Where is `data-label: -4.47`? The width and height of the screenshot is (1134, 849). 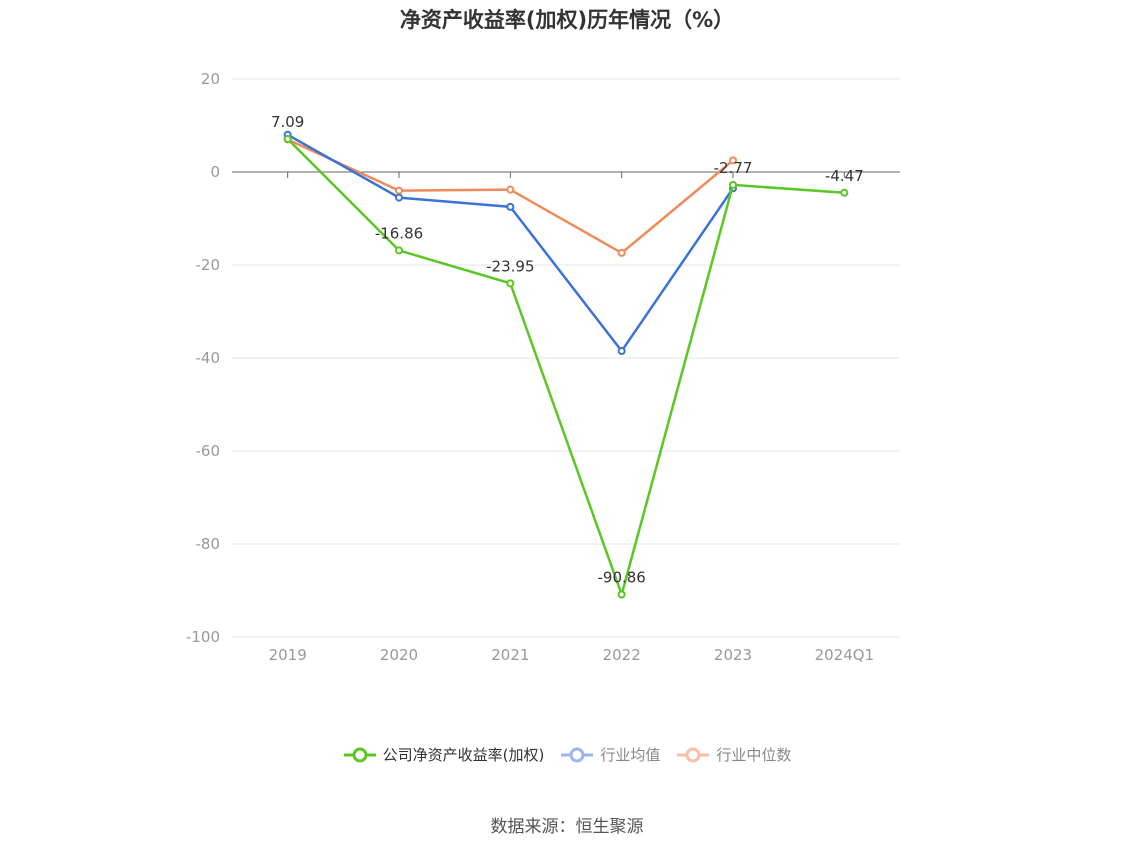 data-label: -4.47 is located at coordinates (844, 176).